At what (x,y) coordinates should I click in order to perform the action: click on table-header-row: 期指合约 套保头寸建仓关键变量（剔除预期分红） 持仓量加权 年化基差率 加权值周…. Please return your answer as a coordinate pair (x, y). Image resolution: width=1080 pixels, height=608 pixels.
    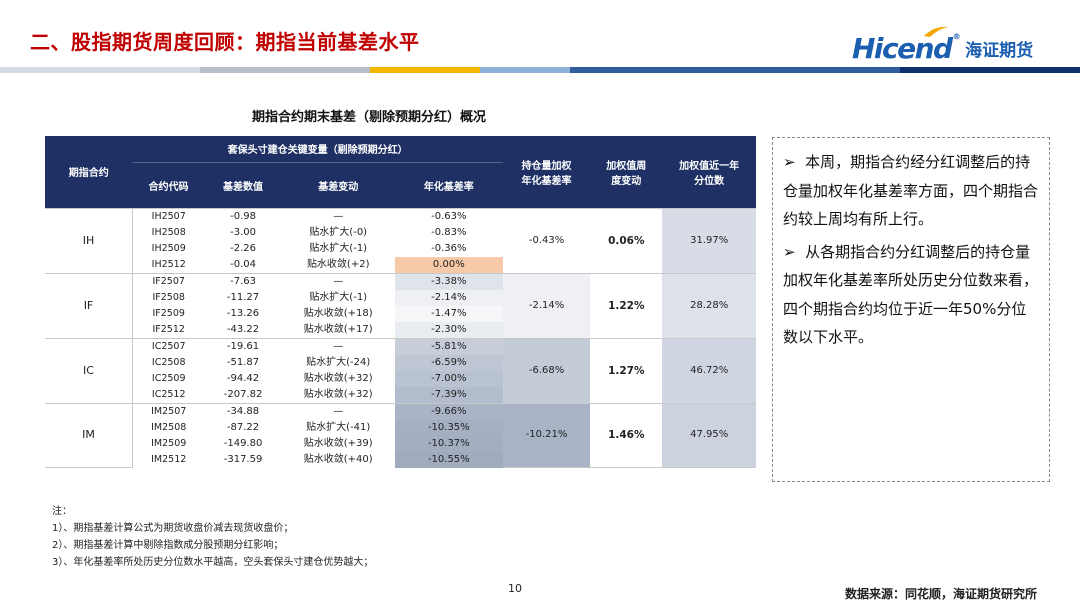
    Looking at the image, I should click on (400, 172).